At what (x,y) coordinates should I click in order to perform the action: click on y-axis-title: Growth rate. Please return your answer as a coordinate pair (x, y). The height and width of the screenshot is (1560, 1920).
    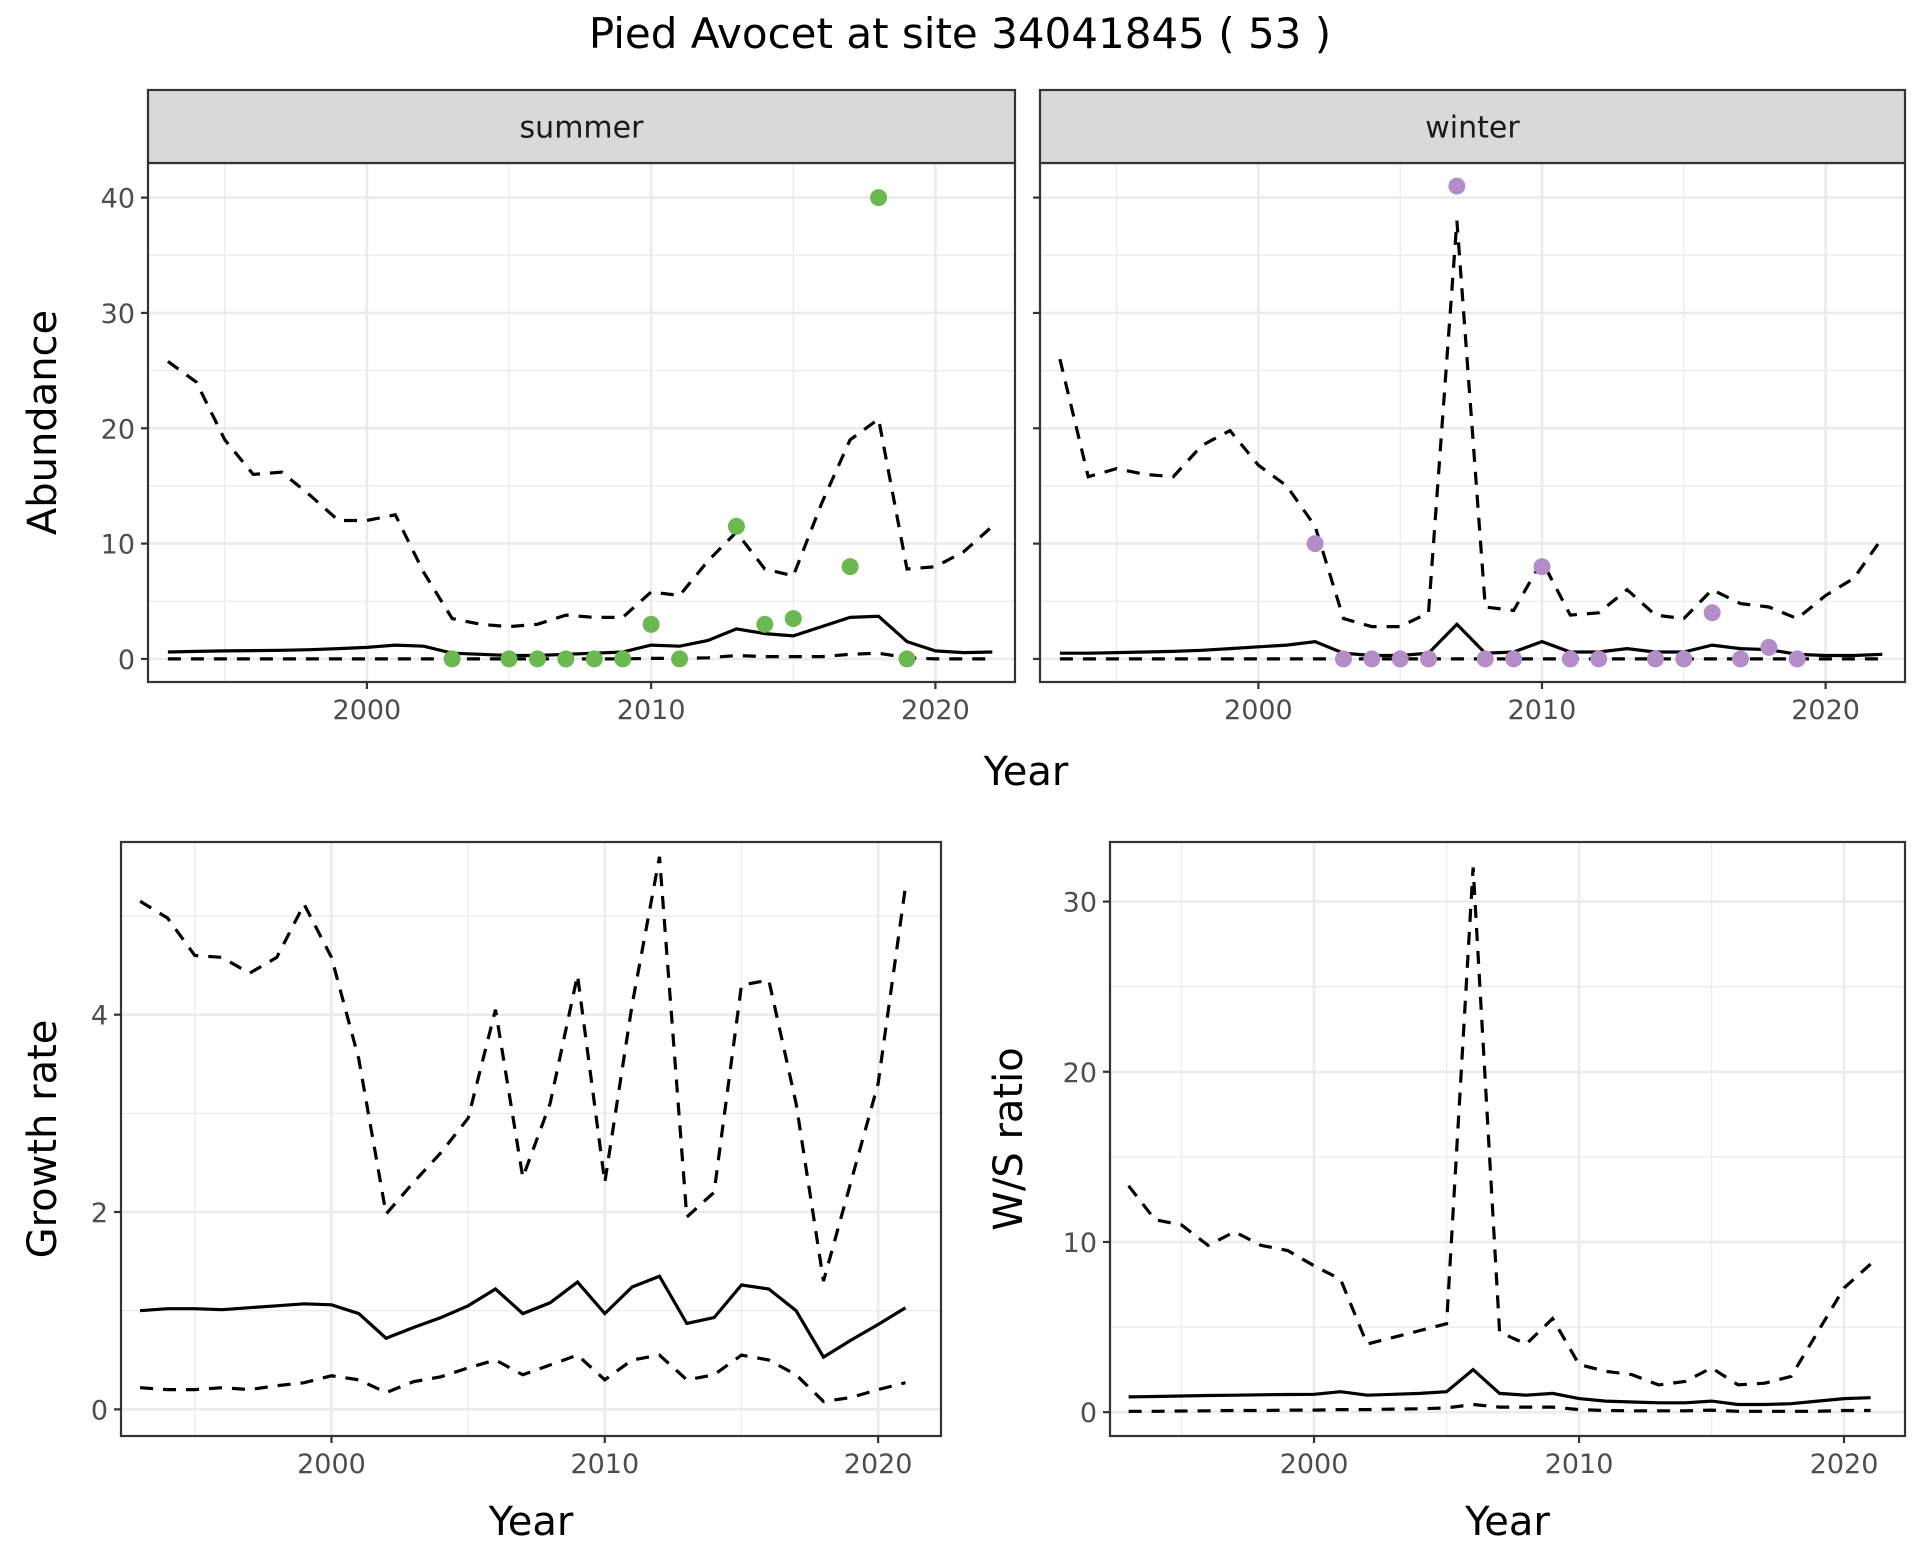
    Looking at the image, I should click on (43, 1139).